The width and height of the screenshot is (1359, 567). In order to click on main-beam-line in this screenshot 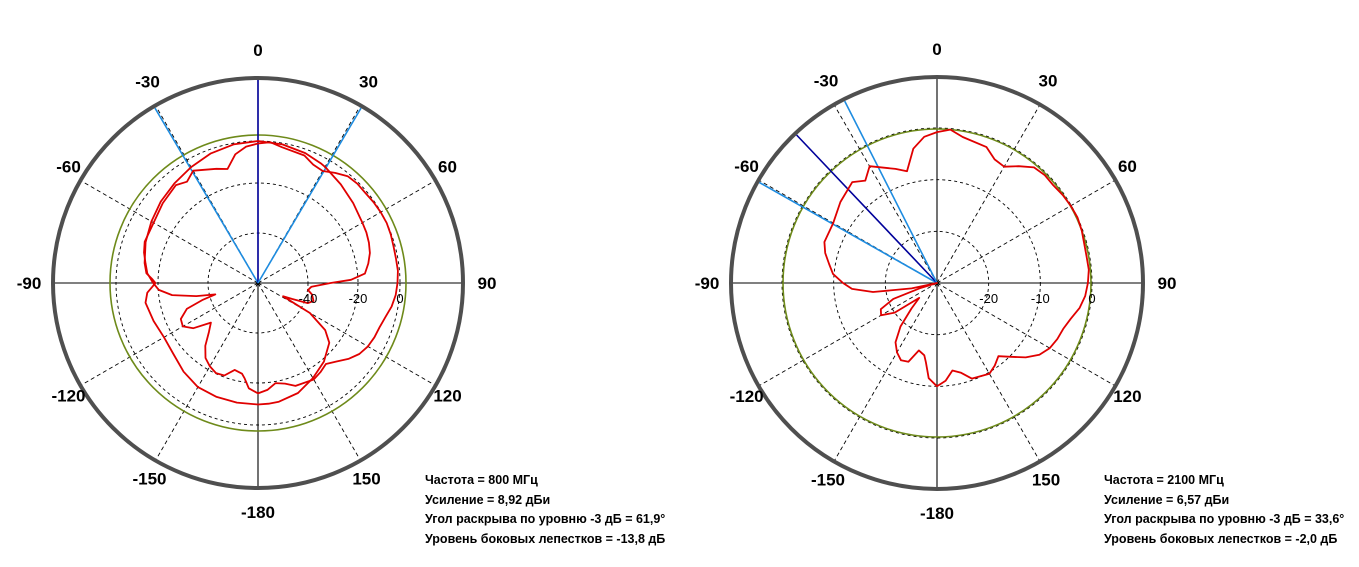, I will do `click(867, 209)`.